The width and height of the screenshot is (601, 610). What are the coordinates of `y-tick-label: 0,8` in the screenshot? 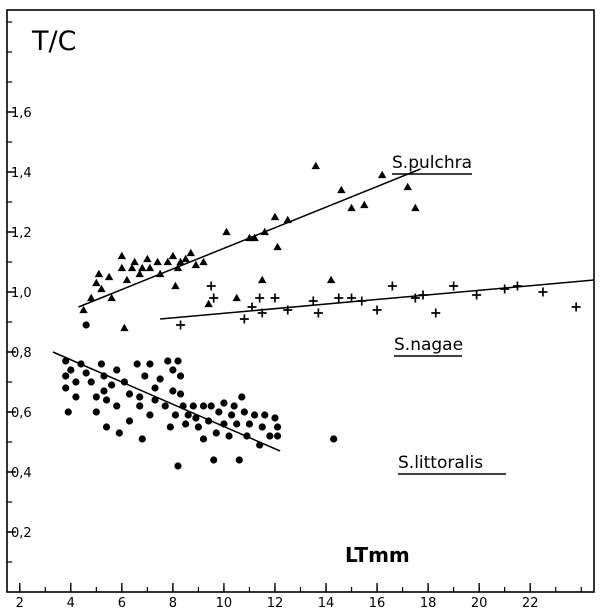 It's located at (21, 353).